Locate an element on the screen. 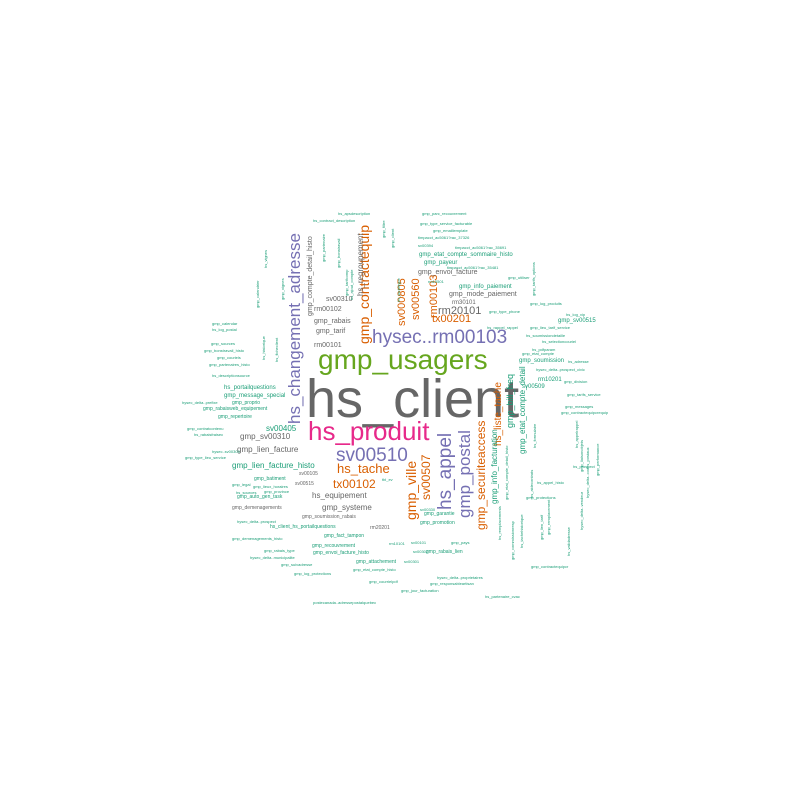 This screenshot has width=800, height=800. word-gmp-envoi-facture-histo: gmp_envoi_facture_histo is located at coordinates (341, 553).